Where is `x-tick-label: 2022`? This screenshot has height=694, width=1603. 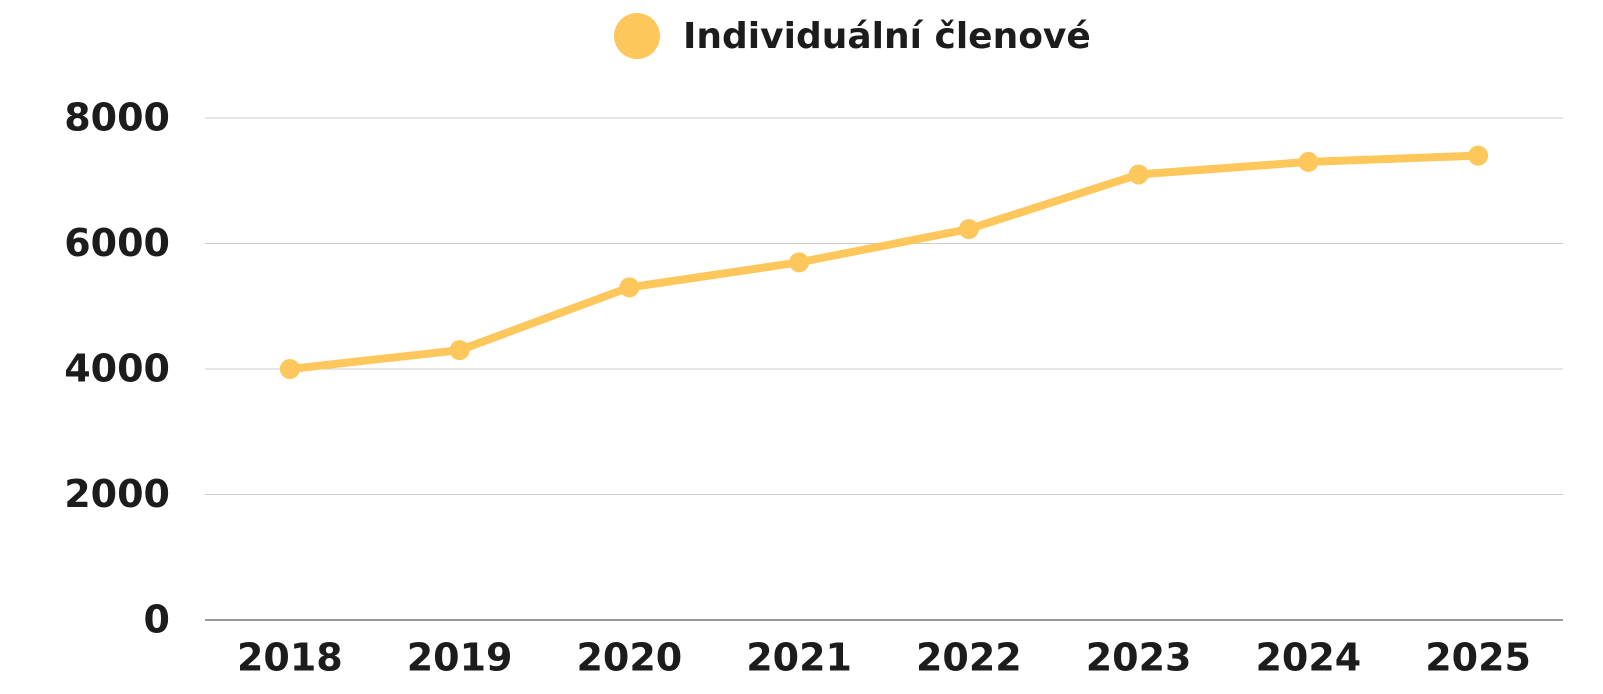 x-tick-label: 2022 is located at coordinates (969, 658).